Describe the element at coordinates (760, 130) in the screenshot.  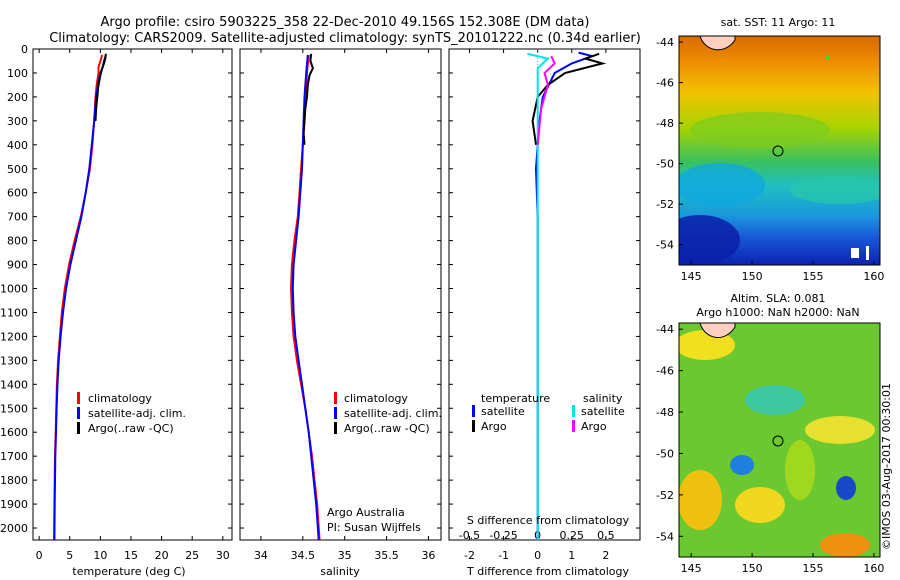
I see `sst-warm-patch` at that location.